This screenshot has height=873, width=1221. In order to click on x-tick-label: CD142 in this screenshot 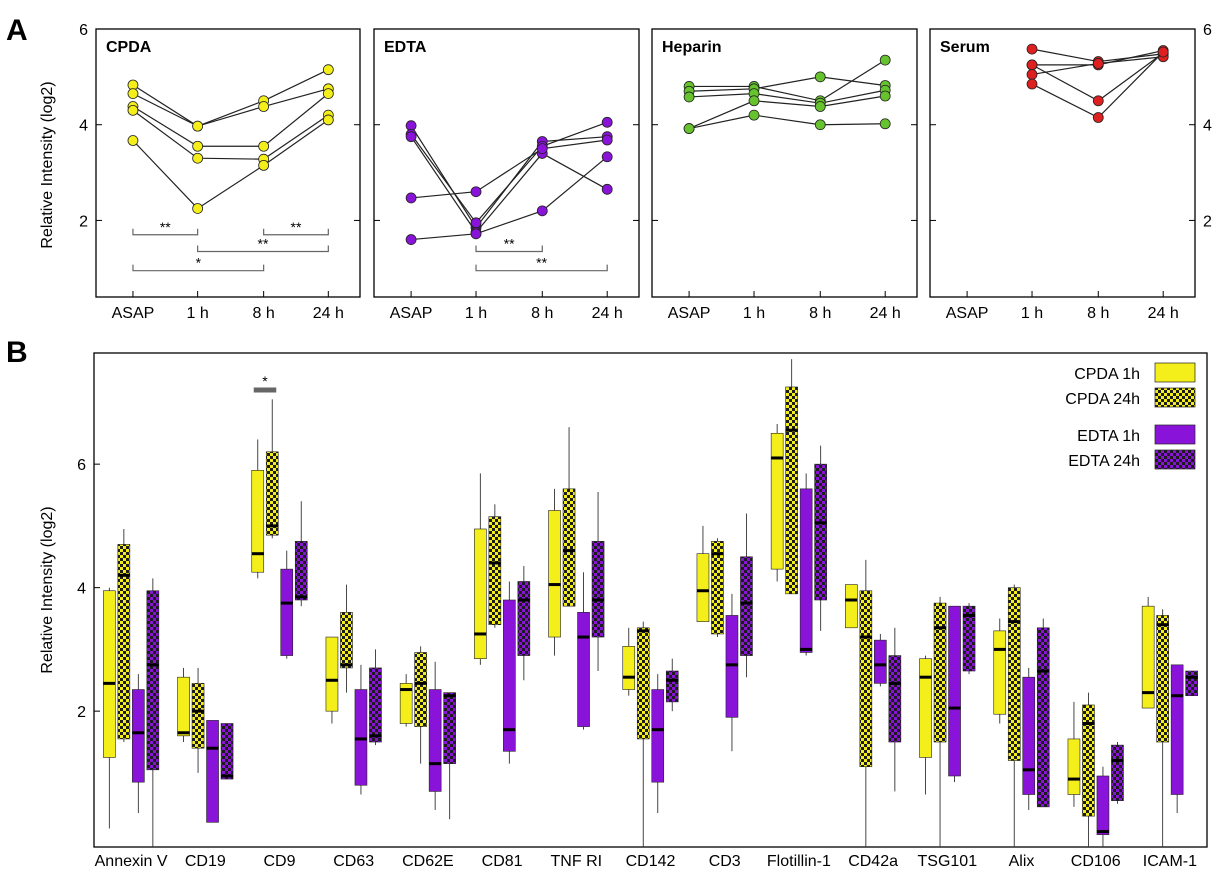, I will do `click(651, 861)`.